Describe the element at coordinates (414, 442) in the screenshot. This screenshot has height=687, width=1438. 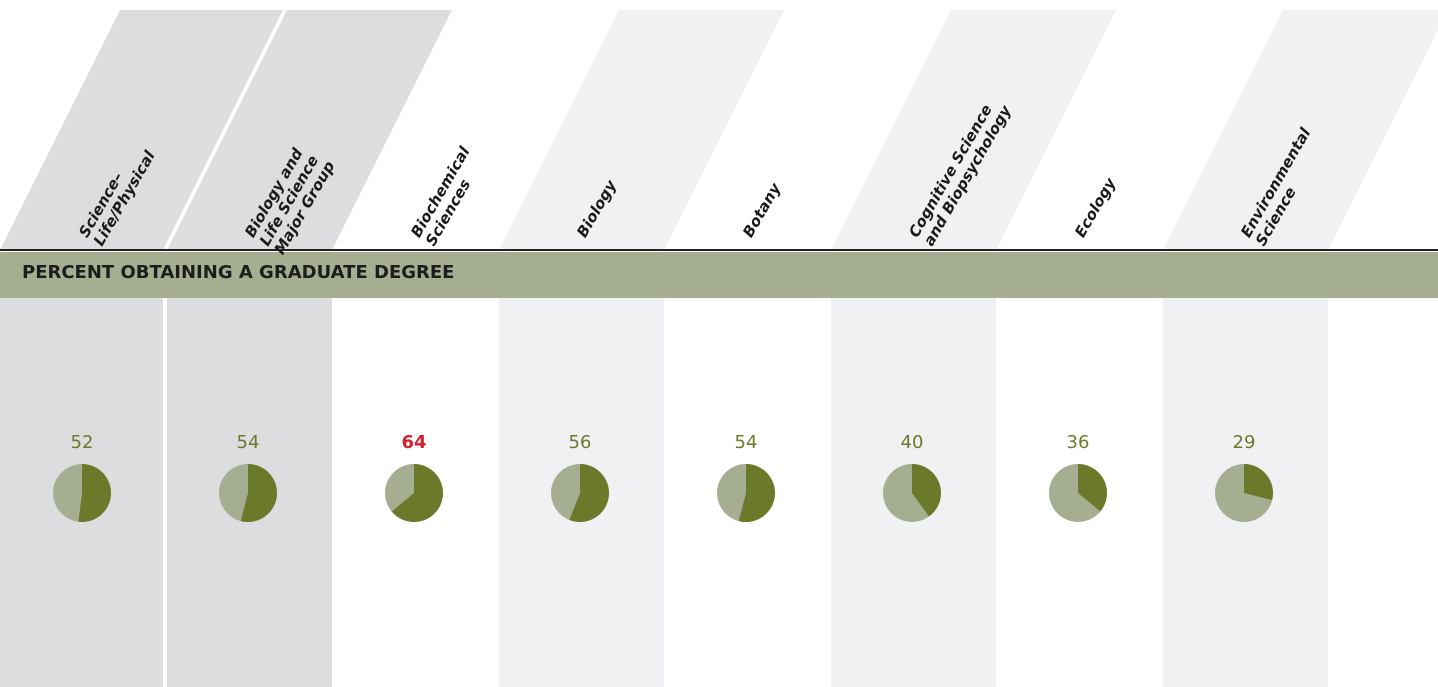
I see `value-label: 64` at that location.